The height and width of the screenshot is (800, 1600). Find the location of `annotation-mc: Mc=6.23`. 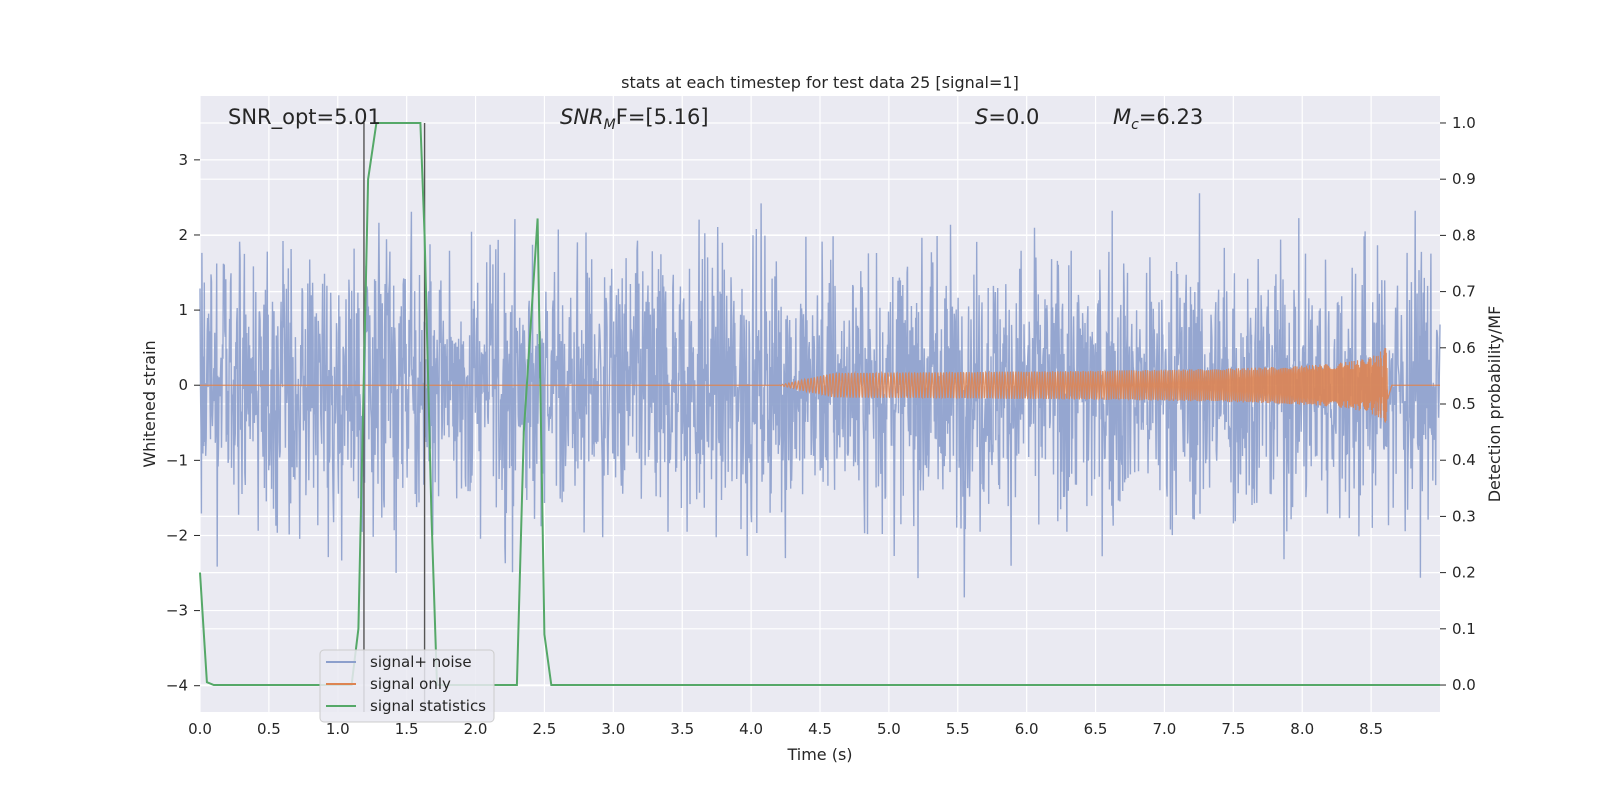

annotation-mc: Mc=6.23 is located at coordinates (1158, 119).